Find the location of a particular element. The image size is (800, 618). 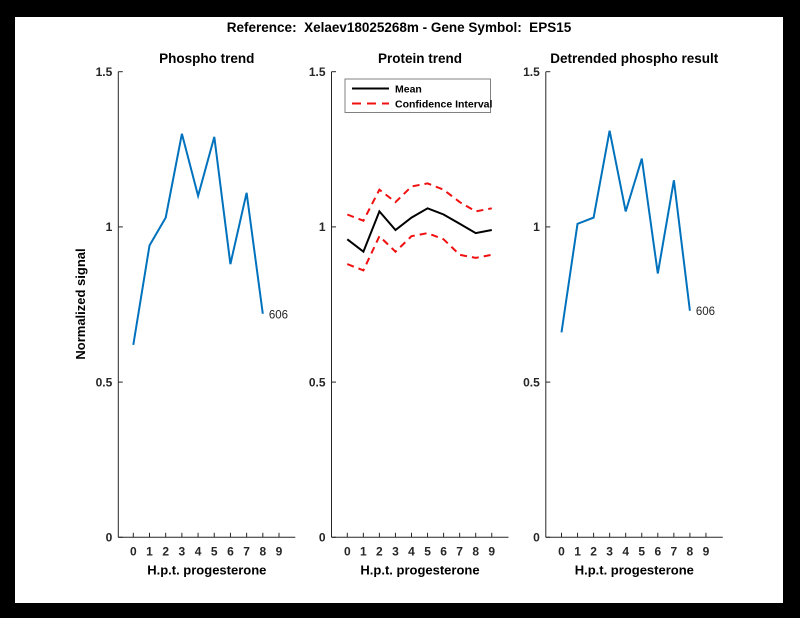

series-phospho-signal is located at coordinates (198, 239).